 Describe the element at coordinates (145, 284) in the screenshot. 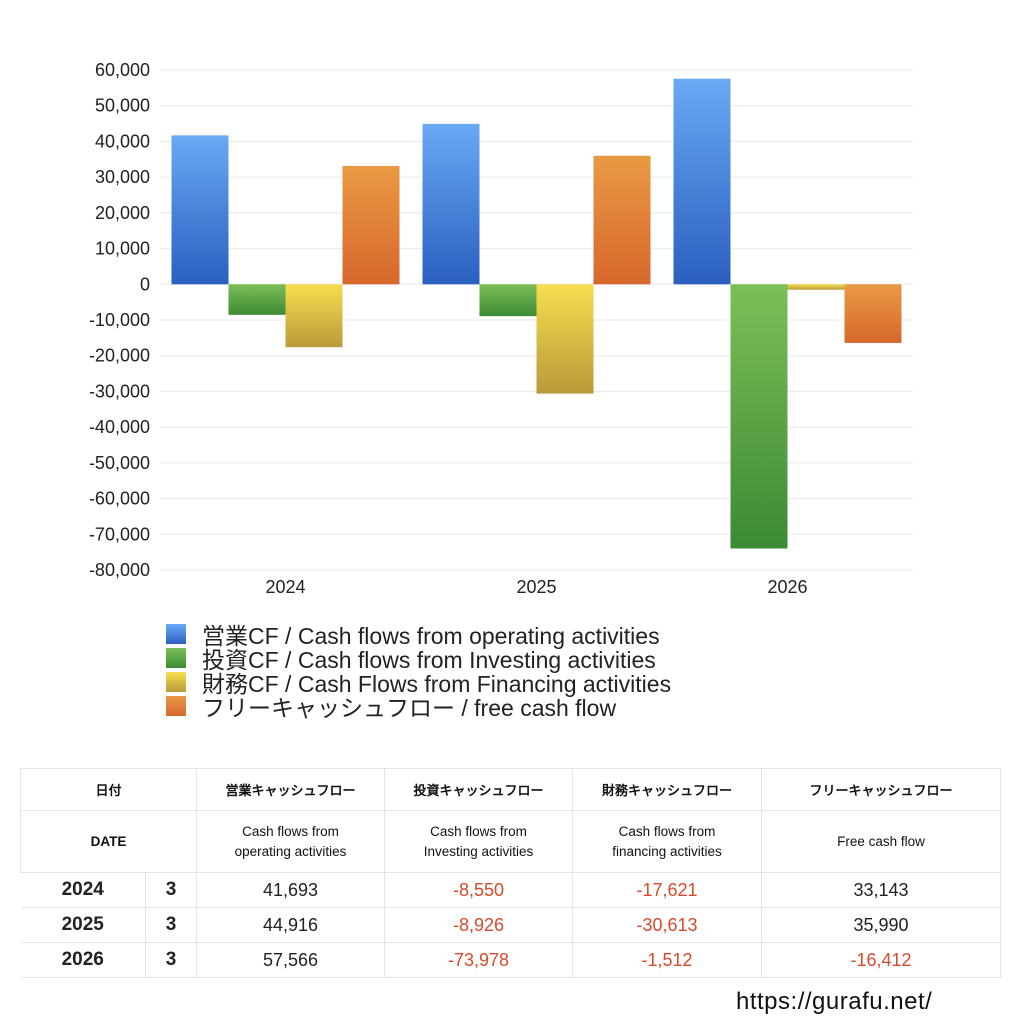

I see `y-tick-label: 0` at that location.